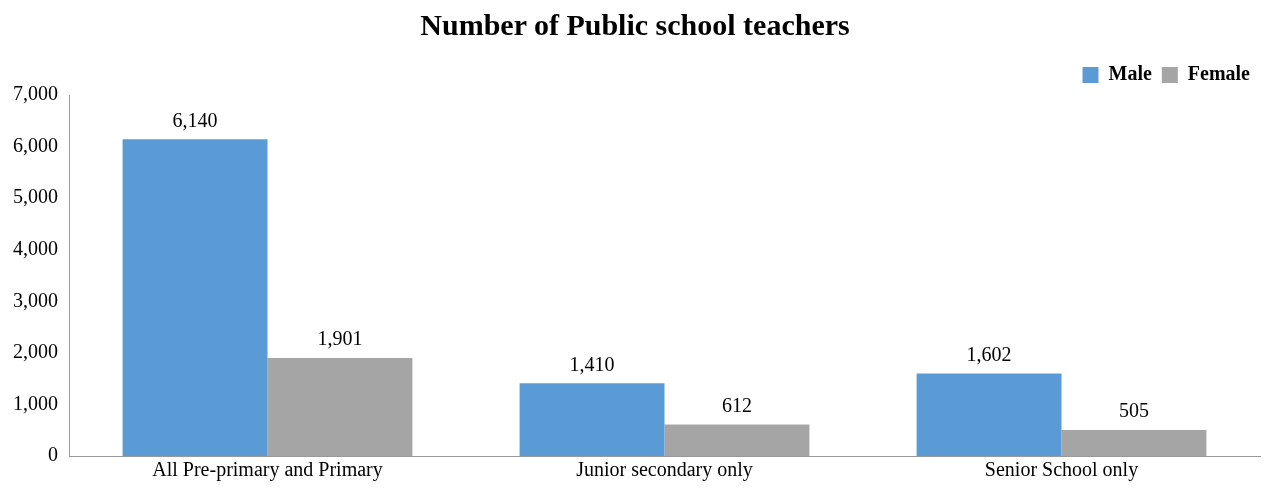  I want to click on data-label: 6,140, so click(195, 119).